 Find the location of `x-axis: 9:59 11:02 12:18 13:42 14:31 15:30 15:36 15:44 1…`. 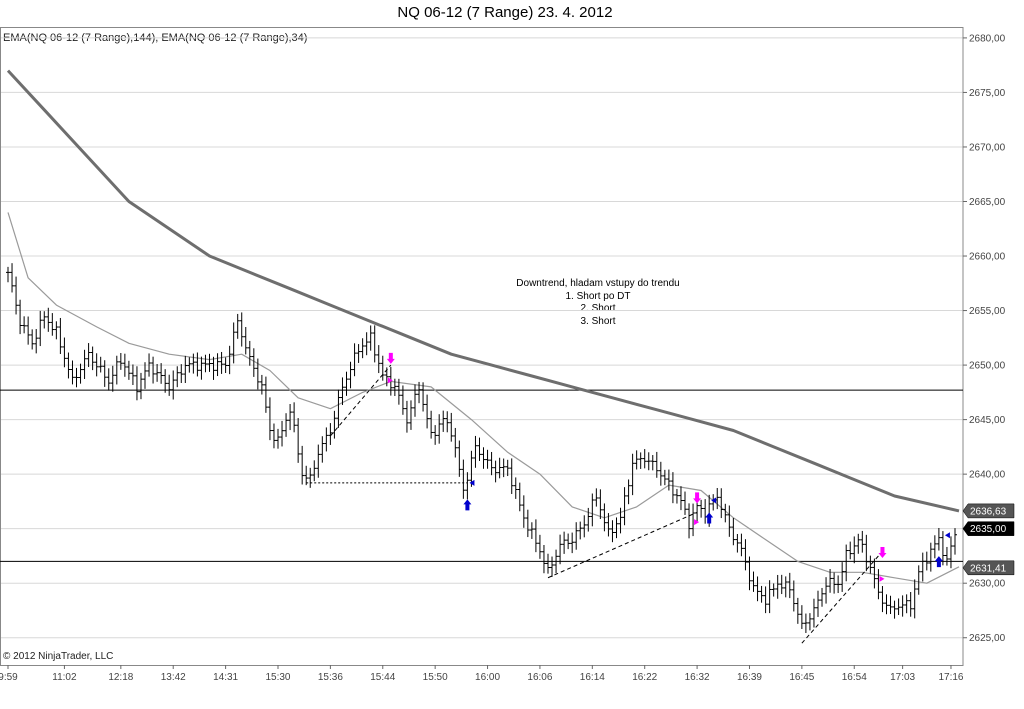

x-axis: 9:59 11:02 12:18 13:42 14:31 15:30 15:36 15:44 1… is located at coordinates (482, 674).